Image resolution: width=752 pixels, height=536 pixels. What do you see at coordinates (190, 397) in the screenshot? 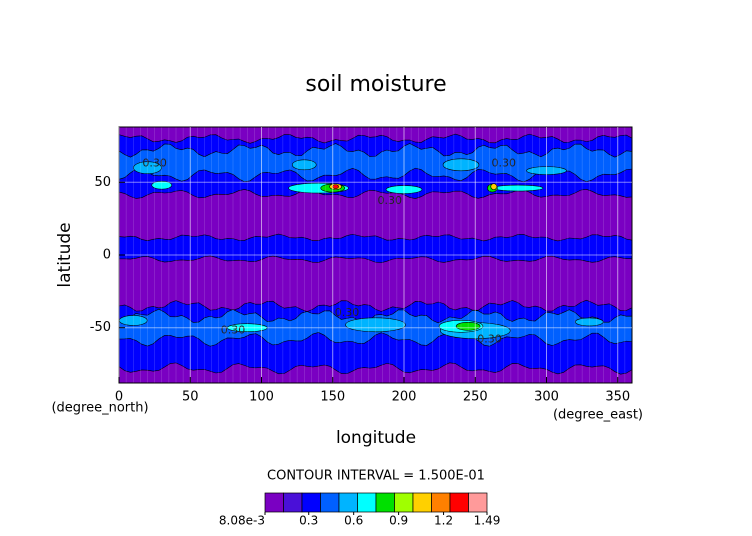
I see `x-tick-label: 50` at bounding box center [190, 397].